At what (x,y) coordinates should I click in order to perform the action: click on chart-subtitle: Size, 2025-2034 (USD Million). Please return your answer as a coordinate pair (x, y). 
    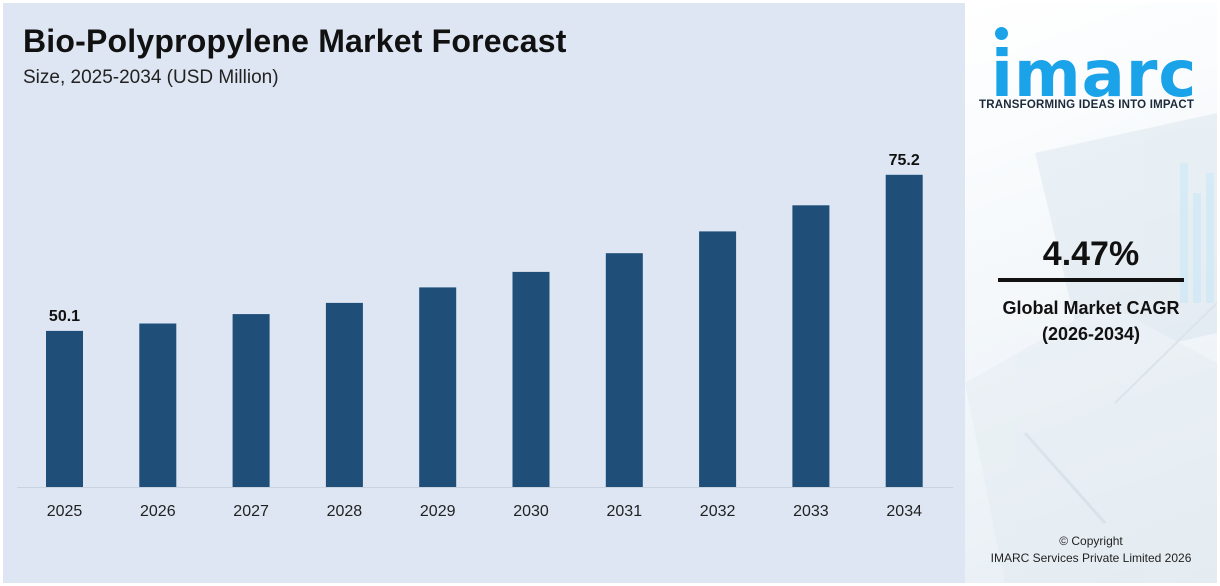
    Looking at the image, I should click on (151, 77).